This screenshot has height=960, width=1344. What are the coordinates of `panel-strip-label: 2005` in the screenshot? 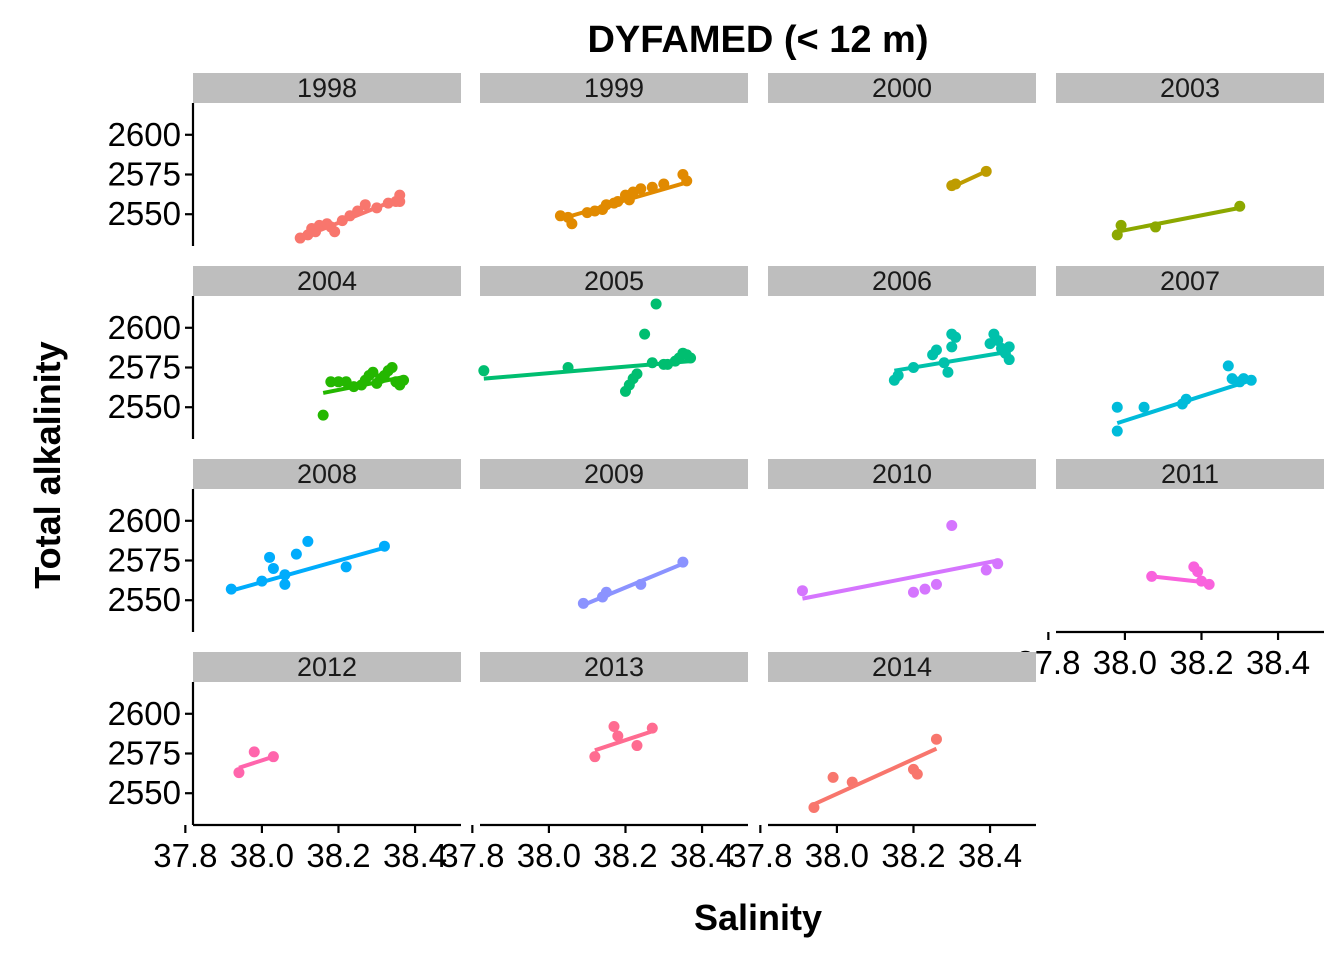 It's located at (614, 281).